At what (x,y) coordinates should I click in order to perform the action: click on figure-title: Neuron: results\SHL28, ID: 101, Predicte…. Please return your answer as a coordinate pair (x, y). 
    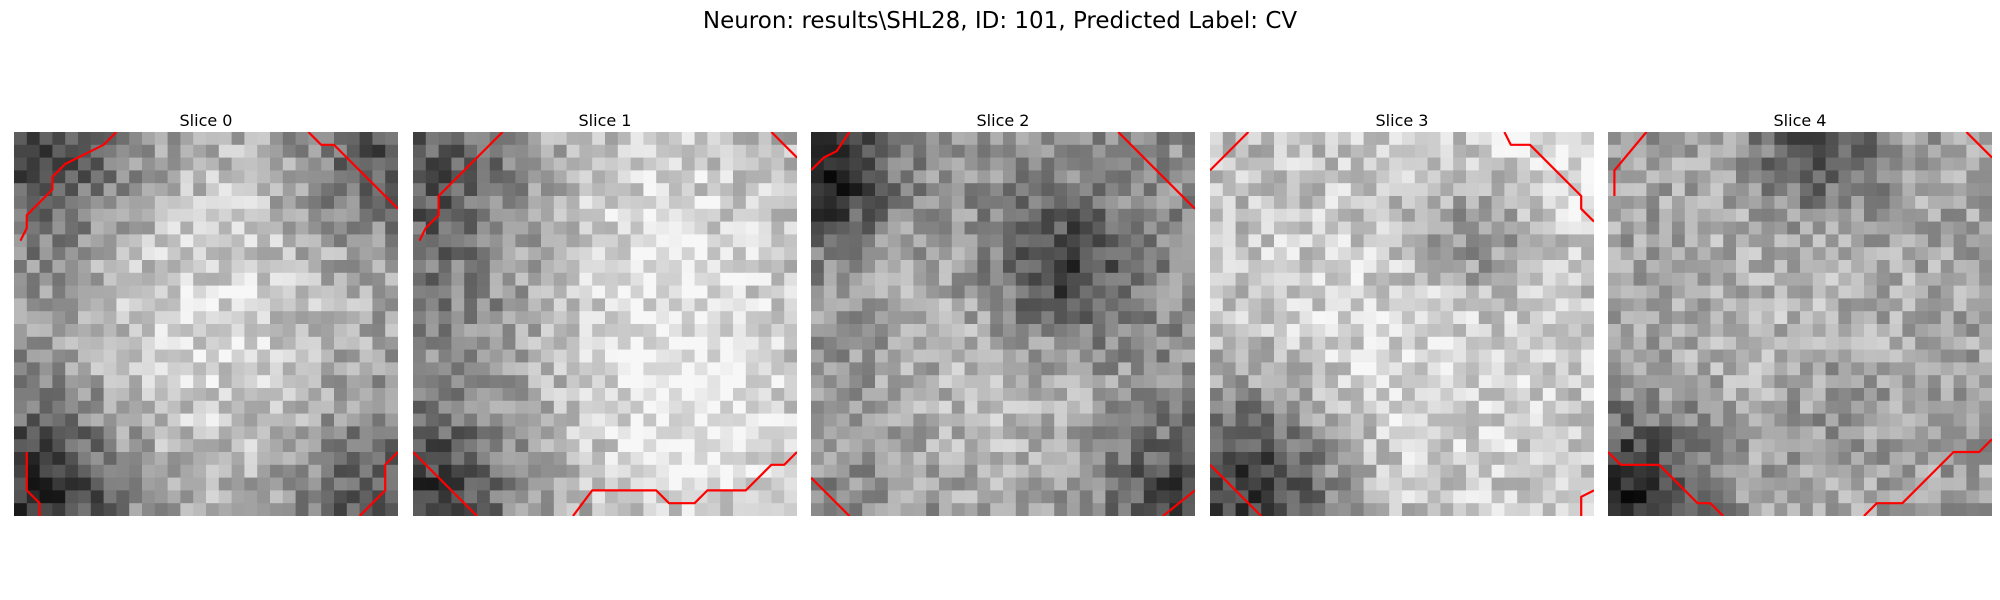
    Looking at the image, I should click on (1000, 21).